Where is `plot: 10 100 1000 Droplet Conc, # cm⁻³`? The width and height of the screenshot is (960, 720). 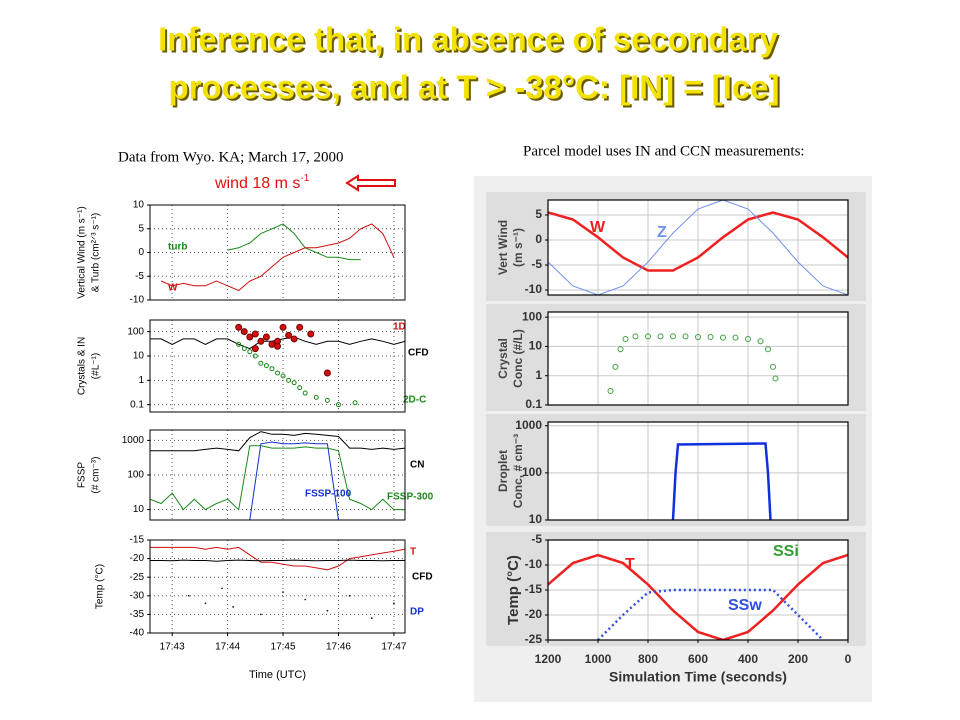
plot: 10 100 1000 Droplet Conc, # cm⁻³ is located at coordinates (676, 470).